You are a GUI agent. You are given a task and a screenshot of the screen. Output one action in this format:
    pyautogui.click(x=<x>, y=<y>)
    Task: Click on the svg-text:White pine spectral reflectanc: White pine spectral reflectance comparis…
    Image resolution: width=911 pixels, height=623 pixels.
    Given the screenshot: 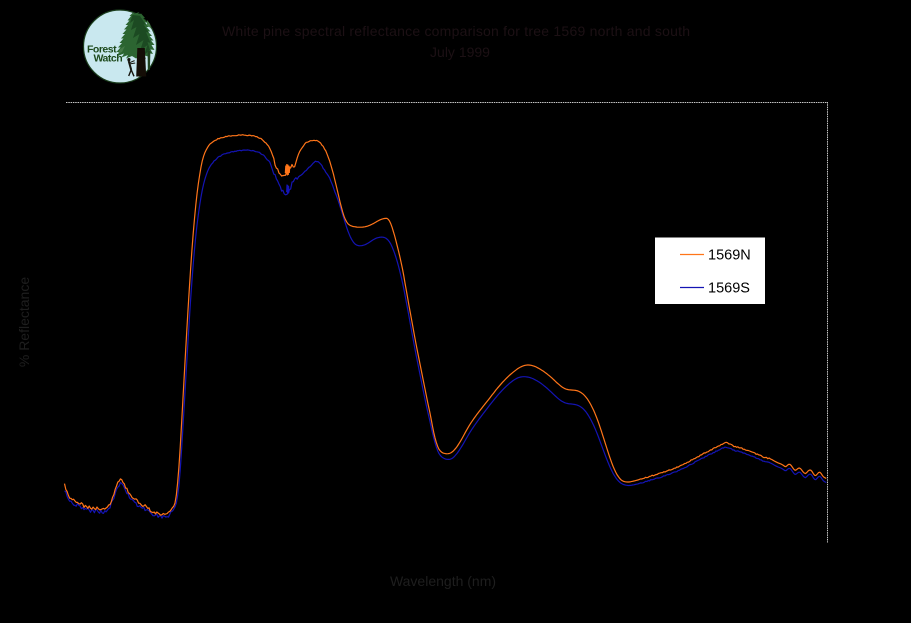 What is the action you would take?
    pyautogui.click(x=456, y=31)
    